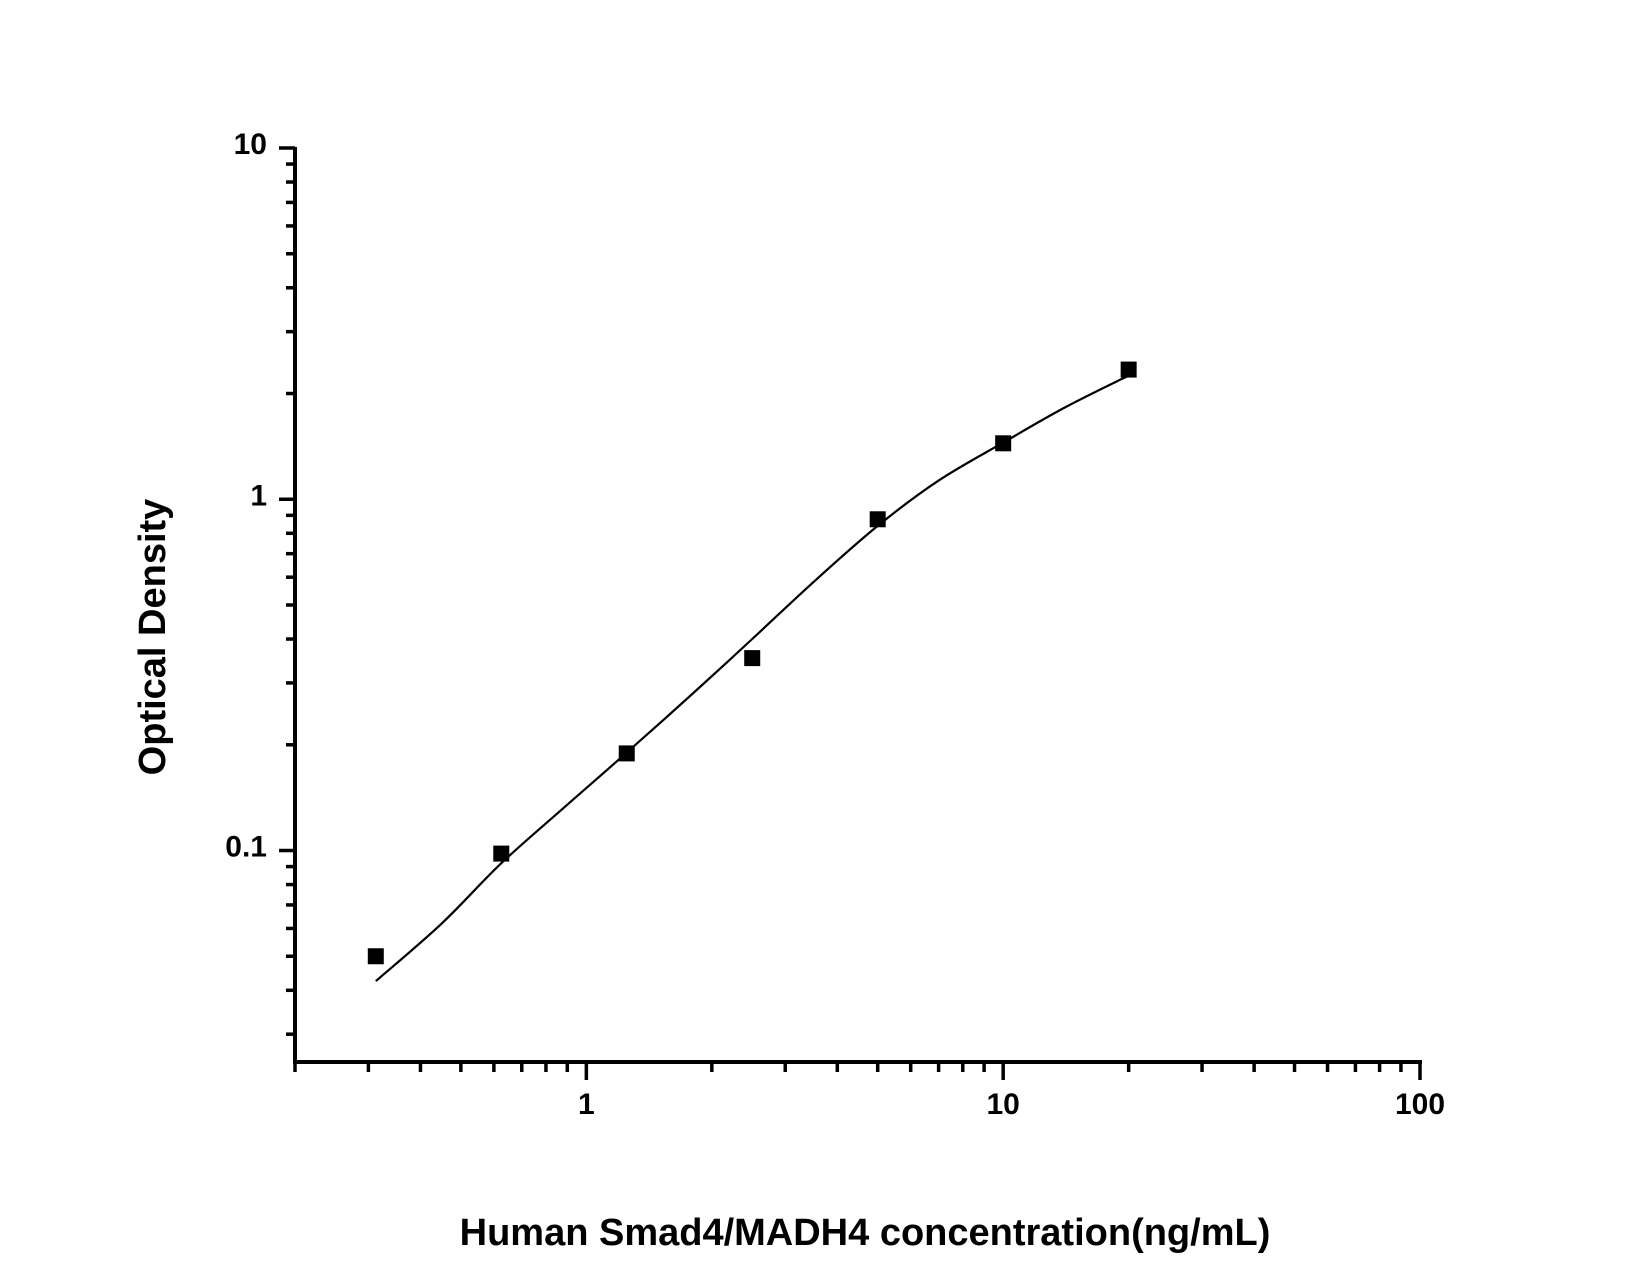 Image resolution: width=1650 pixels, height=1275 pixels. What do you see at coordinates (153, 637) in the screenshot?
I see `y-axis-title: Optical Density` at bounding box center [153, 637].